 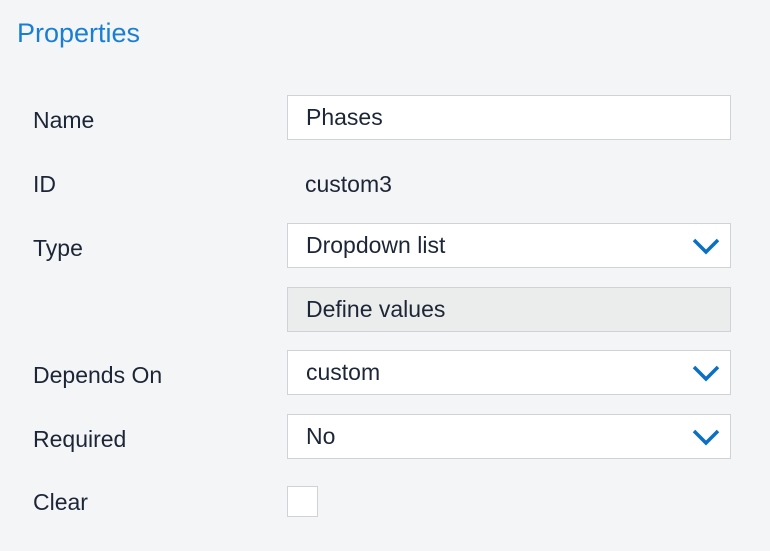 What do you see at coordinates (343, 372) in the screenshot?
I see `depends-on-value: custom` at bounding box center [343, 372].